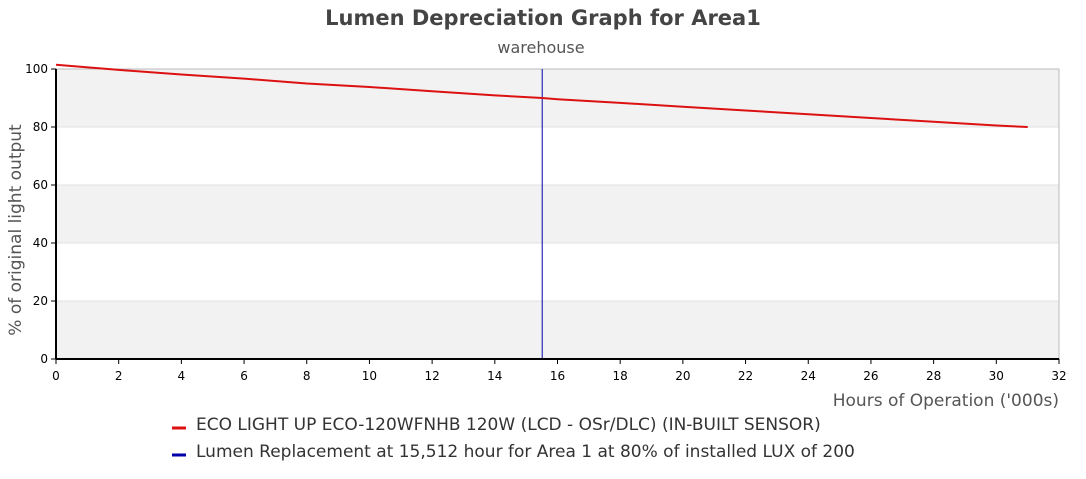 The image size is (1086, 479). What do you see at coordinates (40, 127) in the screenshot?
I see `y-tick-label: 80` at bounding box center [40, 127].